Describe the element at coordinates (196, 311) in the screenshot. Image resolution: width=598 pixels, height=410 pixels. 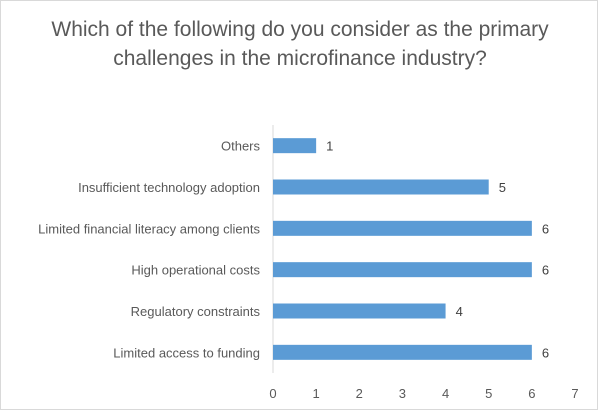
I see `category-label: Regulatory constraints` at that location.